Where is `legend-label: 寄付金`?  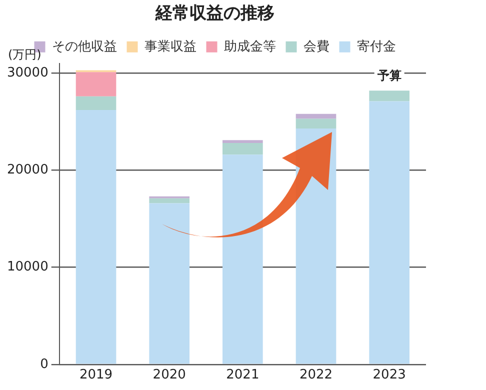 legend-label: 寄付金 is located at coordinates (376, 46).